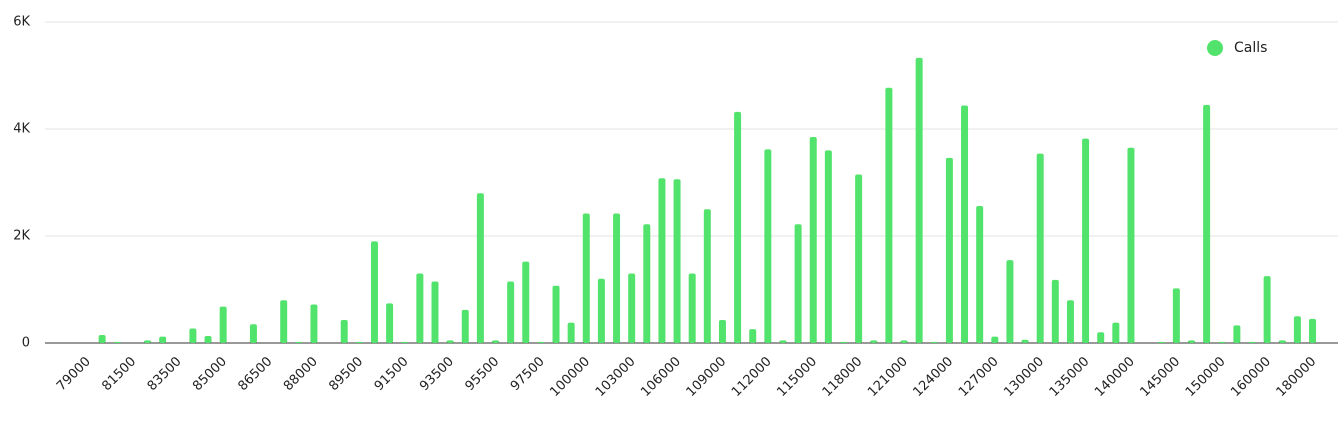  What do you see at coordinates (752, 377) in the screenshot?
I see `x-tick-label: 112000` at bounding box center [752, 377].